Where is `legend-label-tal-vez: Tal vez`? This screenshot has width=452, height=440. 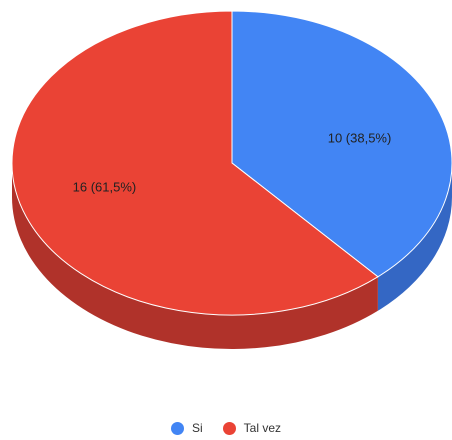 legend-label-tal-vez: Tal vez is located at coordinates (262, 428).